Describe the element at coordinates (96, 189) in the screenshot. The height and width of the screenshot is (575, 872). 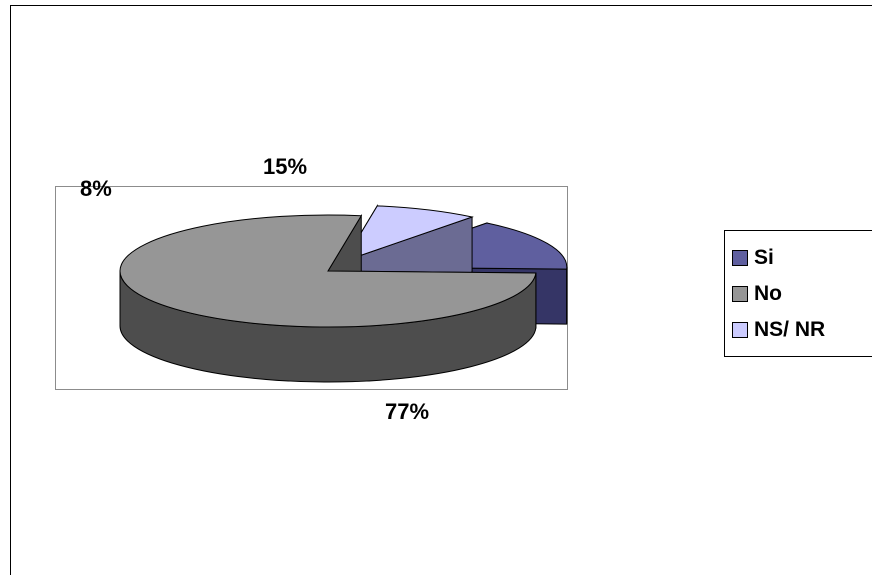
I see `data-label-nsnr: 8%` at that location.